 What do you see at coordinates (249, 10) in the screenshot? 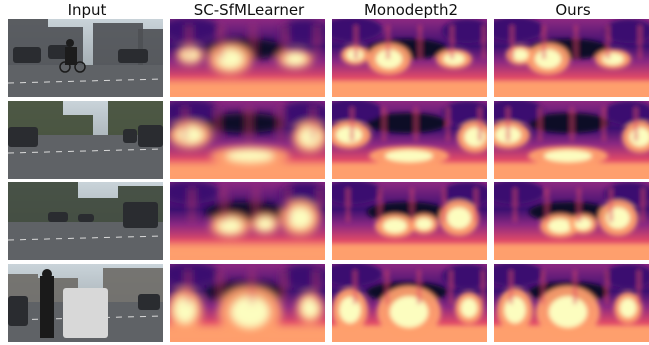
I see `header-sc-sfmlearner: SC-SfMLearner` at bounding box center [249, 10].